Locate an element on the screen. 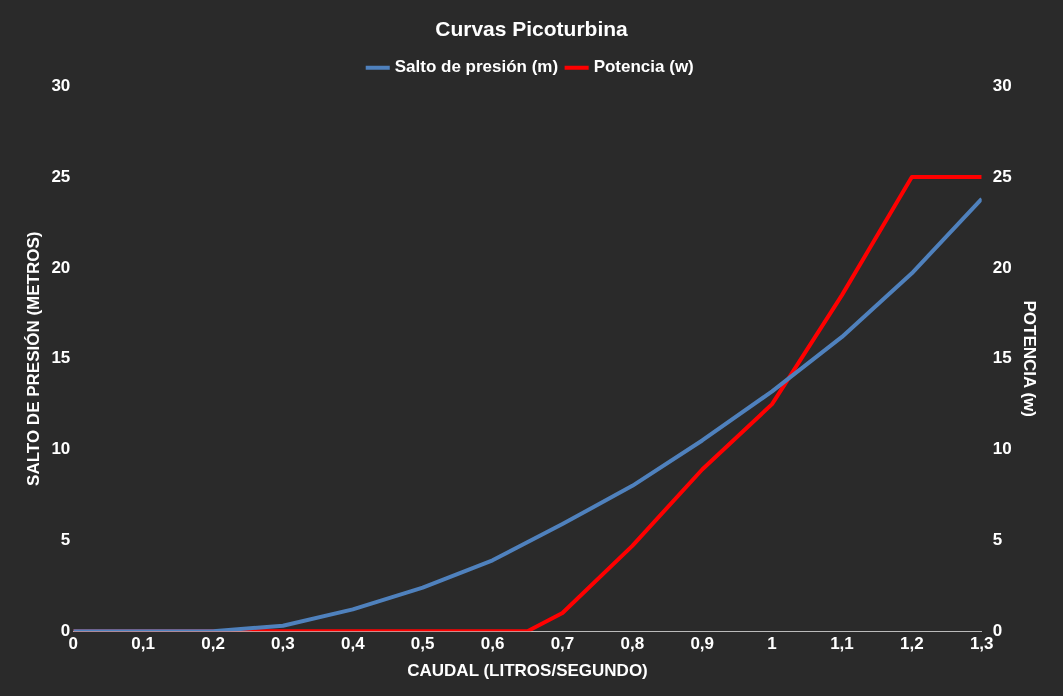 This screenshot has width=1063, height=696. y-tick-label: 20 is located at coordinates (61, 267).